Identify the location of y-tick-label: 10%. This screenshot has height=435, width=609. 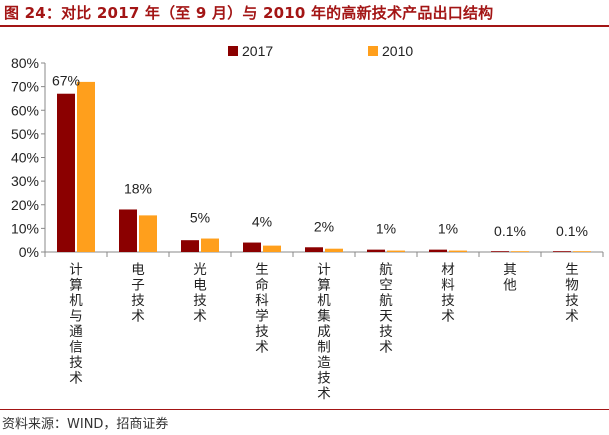
(25, 228).